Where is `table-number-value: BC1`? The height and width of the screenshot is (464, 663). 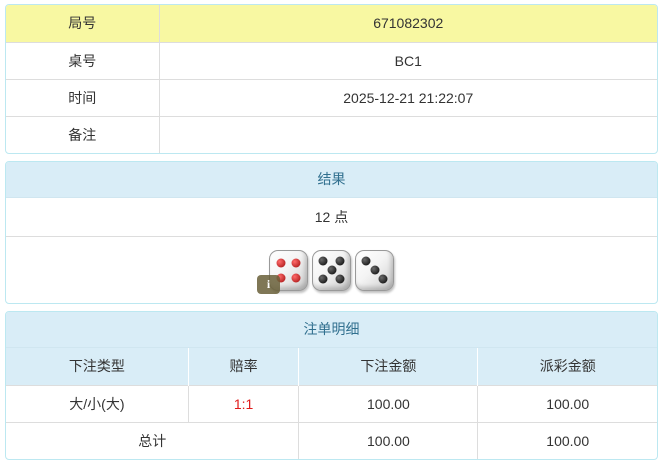
table-number-value: BC1 is located at coordinates (408, 61).